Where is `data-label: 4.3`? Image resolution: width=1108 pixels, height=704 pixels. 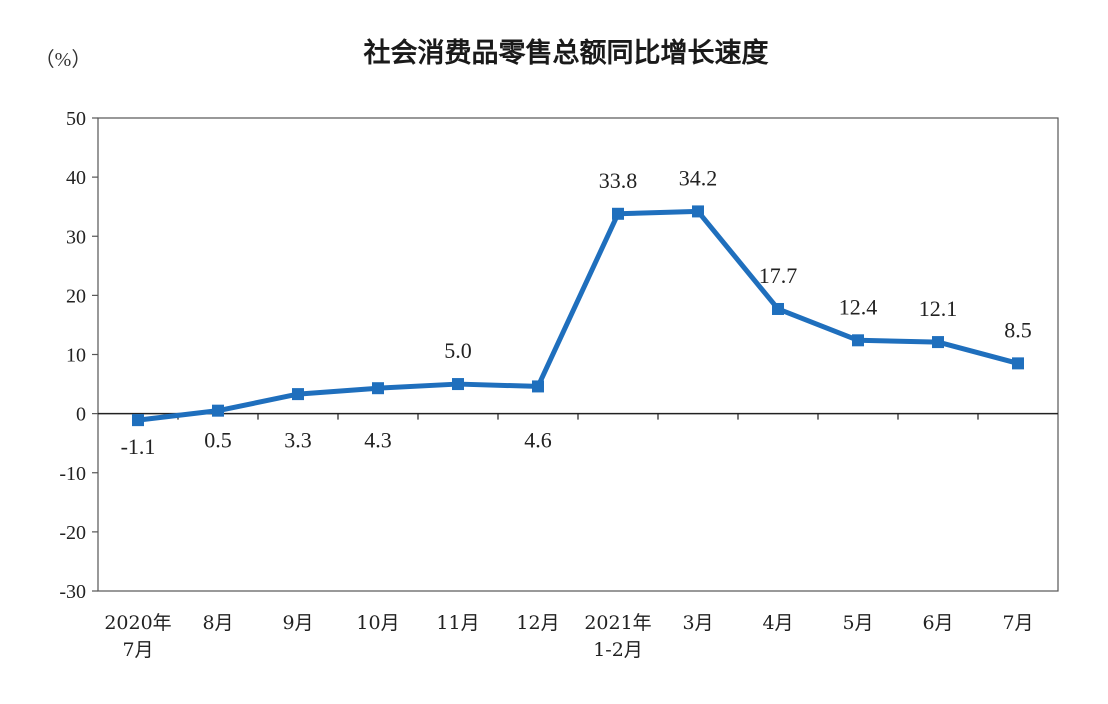 data-label: 4.3 is located at coordinates (378, 440).